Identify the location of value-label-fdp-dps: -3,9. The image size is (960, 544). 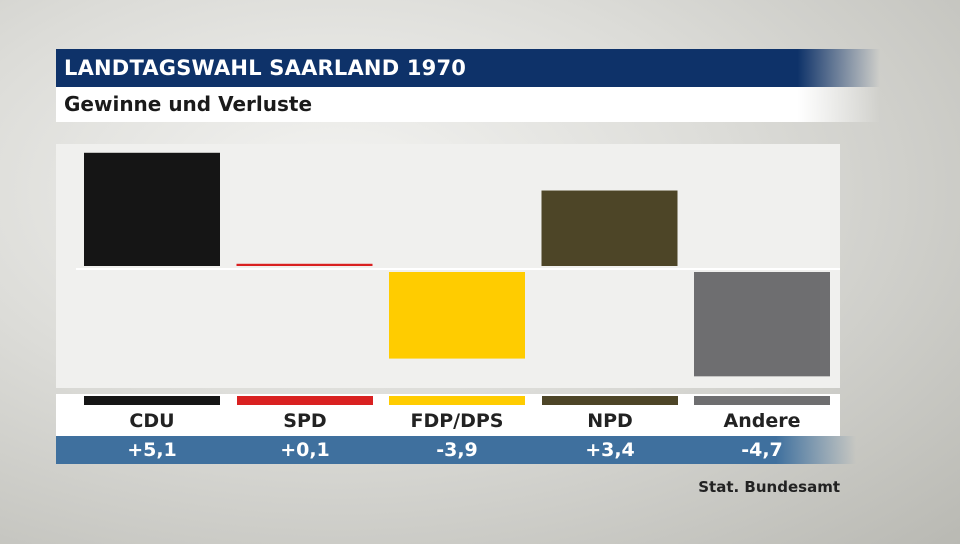
(457, 450).